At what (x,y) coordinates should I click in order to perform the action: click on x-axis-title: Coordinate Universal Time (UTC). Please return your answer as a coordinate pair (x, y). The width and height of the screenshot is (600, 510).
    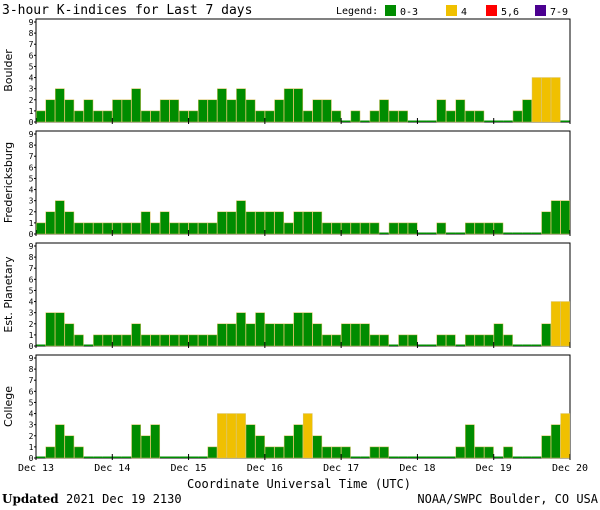
    Looking at the image, I should click on (299, 484).